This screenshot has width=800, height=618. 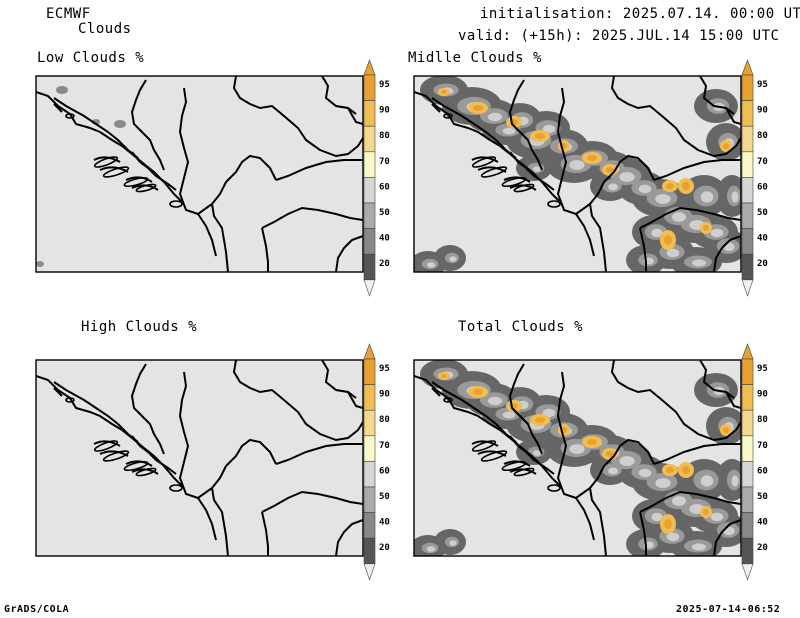 I want to click on panel-title-low: Low Clouds %, so click(x=91, y=58).